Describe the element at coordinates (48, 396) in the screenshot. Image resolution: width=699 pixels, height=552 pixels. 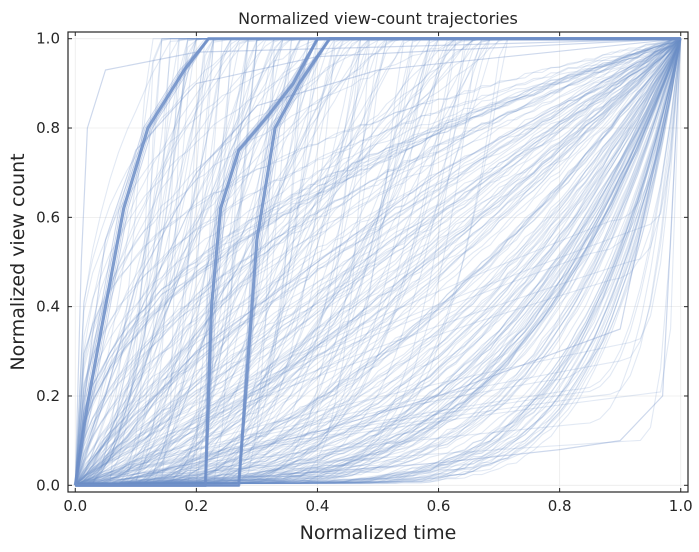
I see `y-tick-label: 0.2` at that location.